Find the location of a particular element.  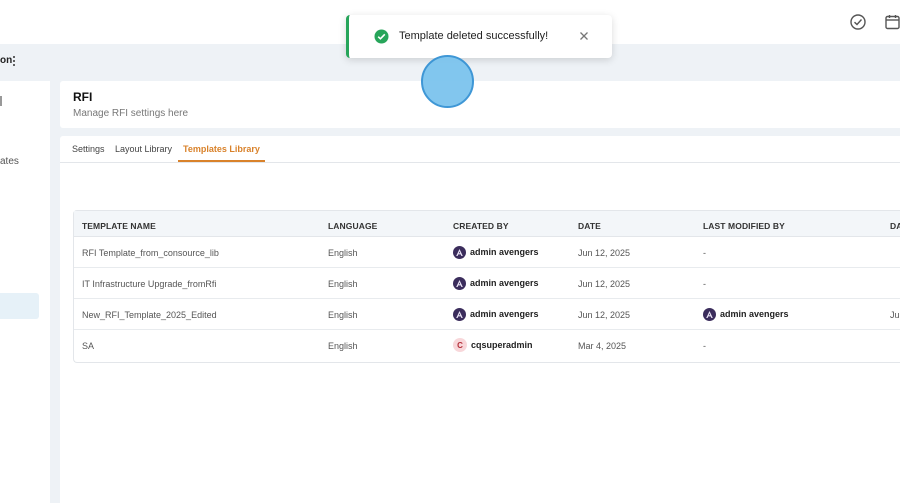

cursor-indicator is located at coordinates (447, 81).